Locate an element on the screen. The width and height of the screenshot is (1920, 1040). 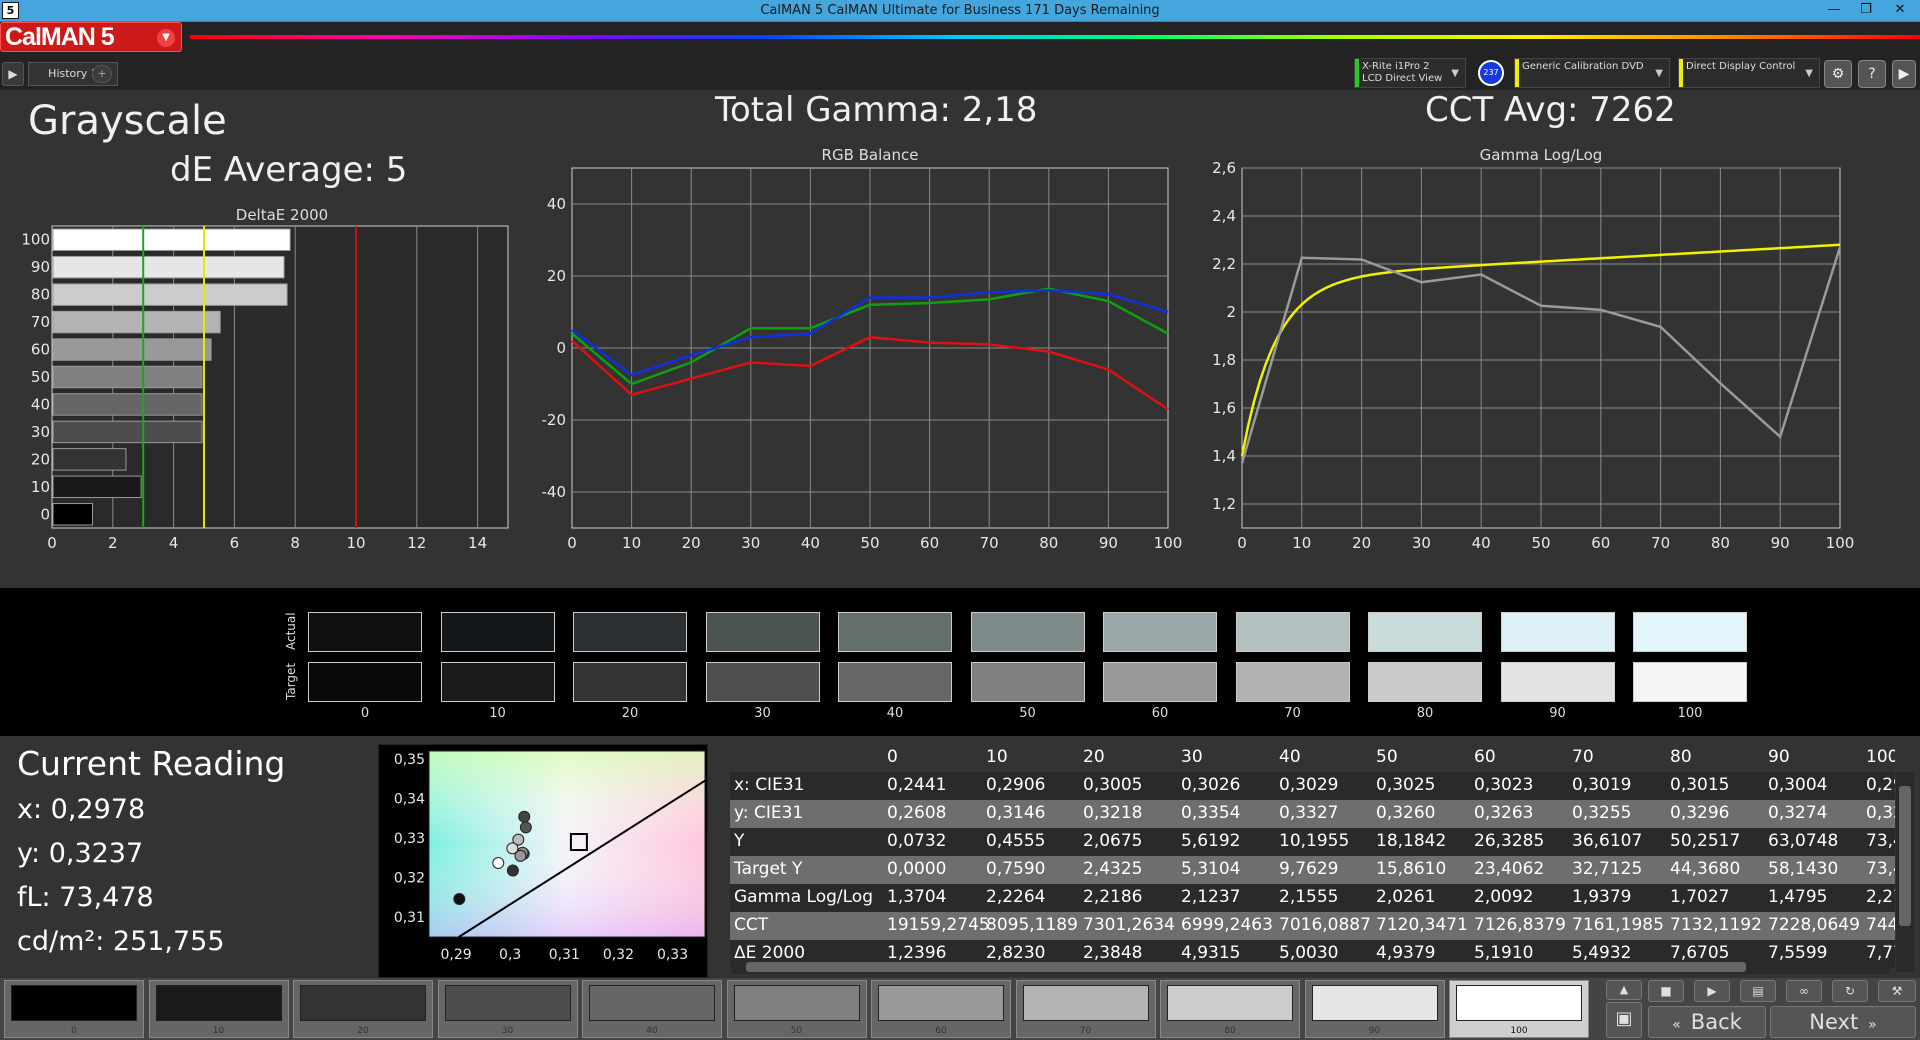
patch-button: 50 is located at coordinates (796, 1009).